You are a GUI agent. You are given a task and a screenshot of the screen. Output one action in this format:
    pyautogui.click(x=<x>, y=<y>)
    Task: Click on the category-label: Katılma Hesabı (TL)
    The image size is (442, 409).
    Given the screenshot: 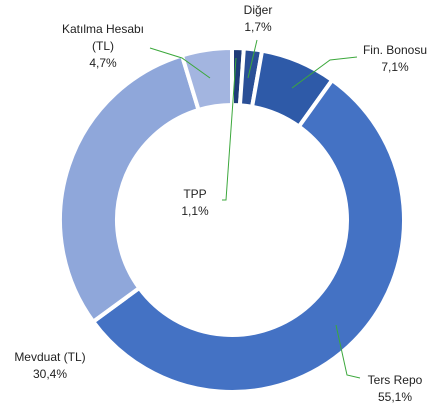 What is the action you would take?
    pyautogui.click(x=103, y=37)
    